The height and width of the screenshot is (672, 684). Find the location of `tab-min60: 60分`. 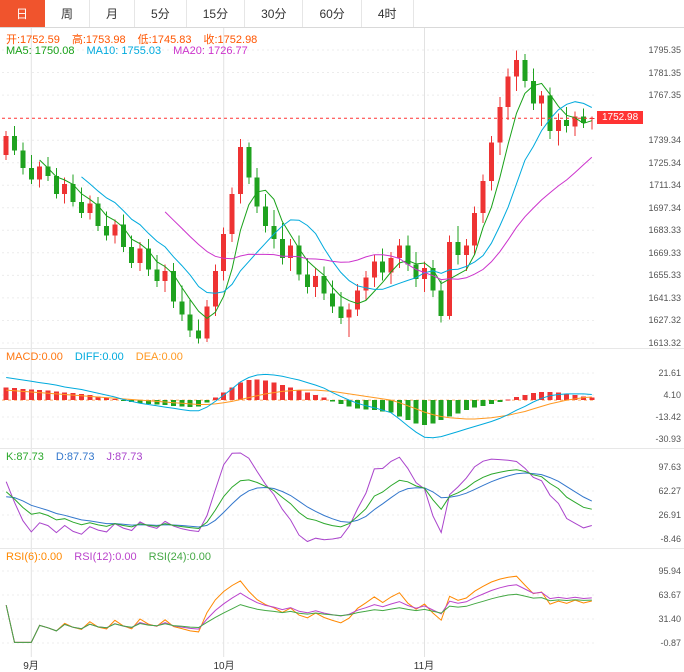

tab-min60: 60分 is located at coordinates (332, 13).